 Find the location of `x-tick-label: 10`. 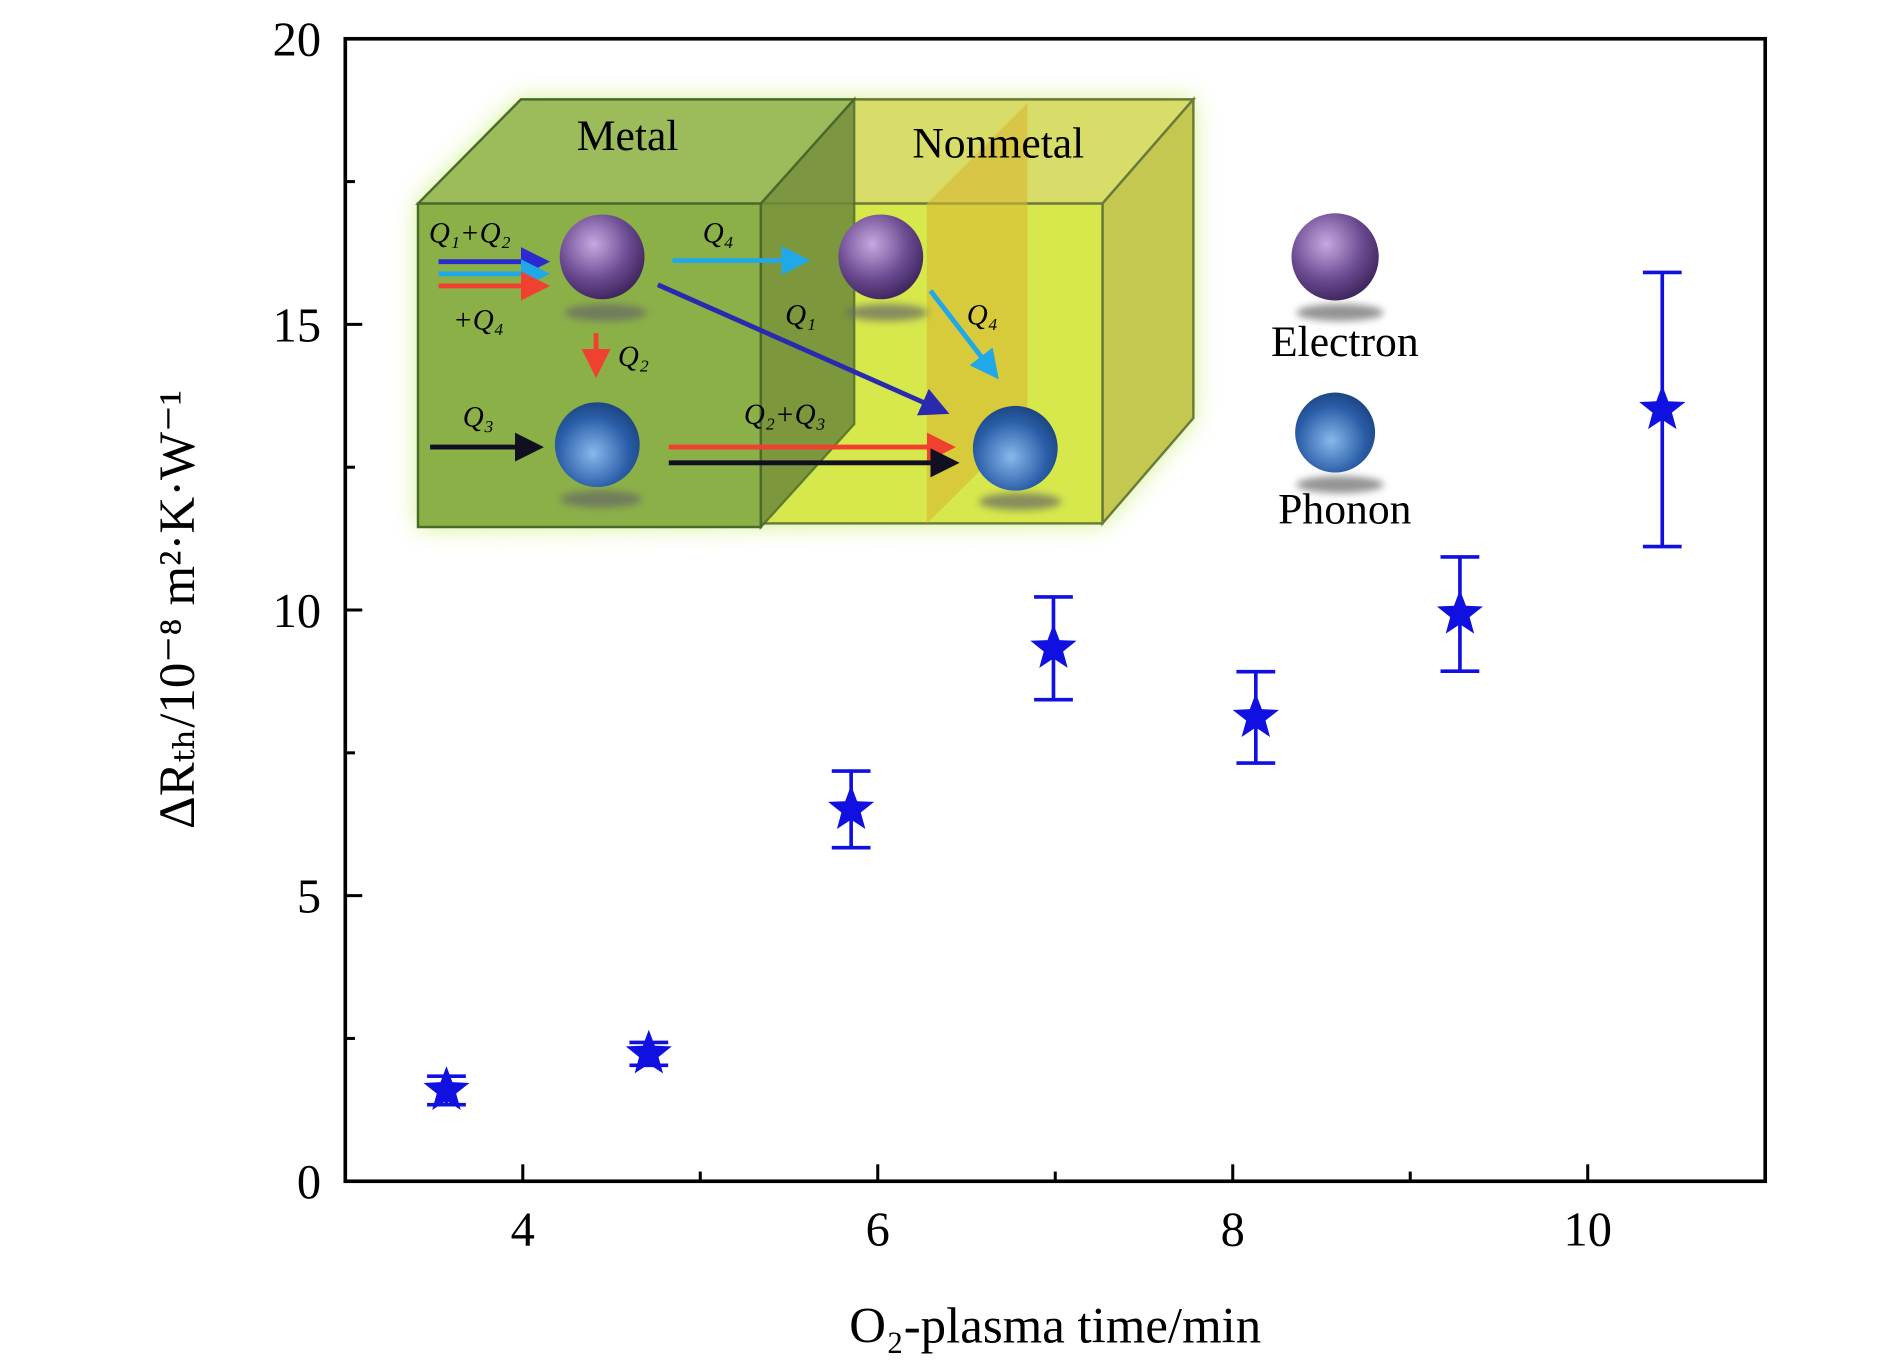

x-tick-label: 10 is located at coordinates (1587, 1229).